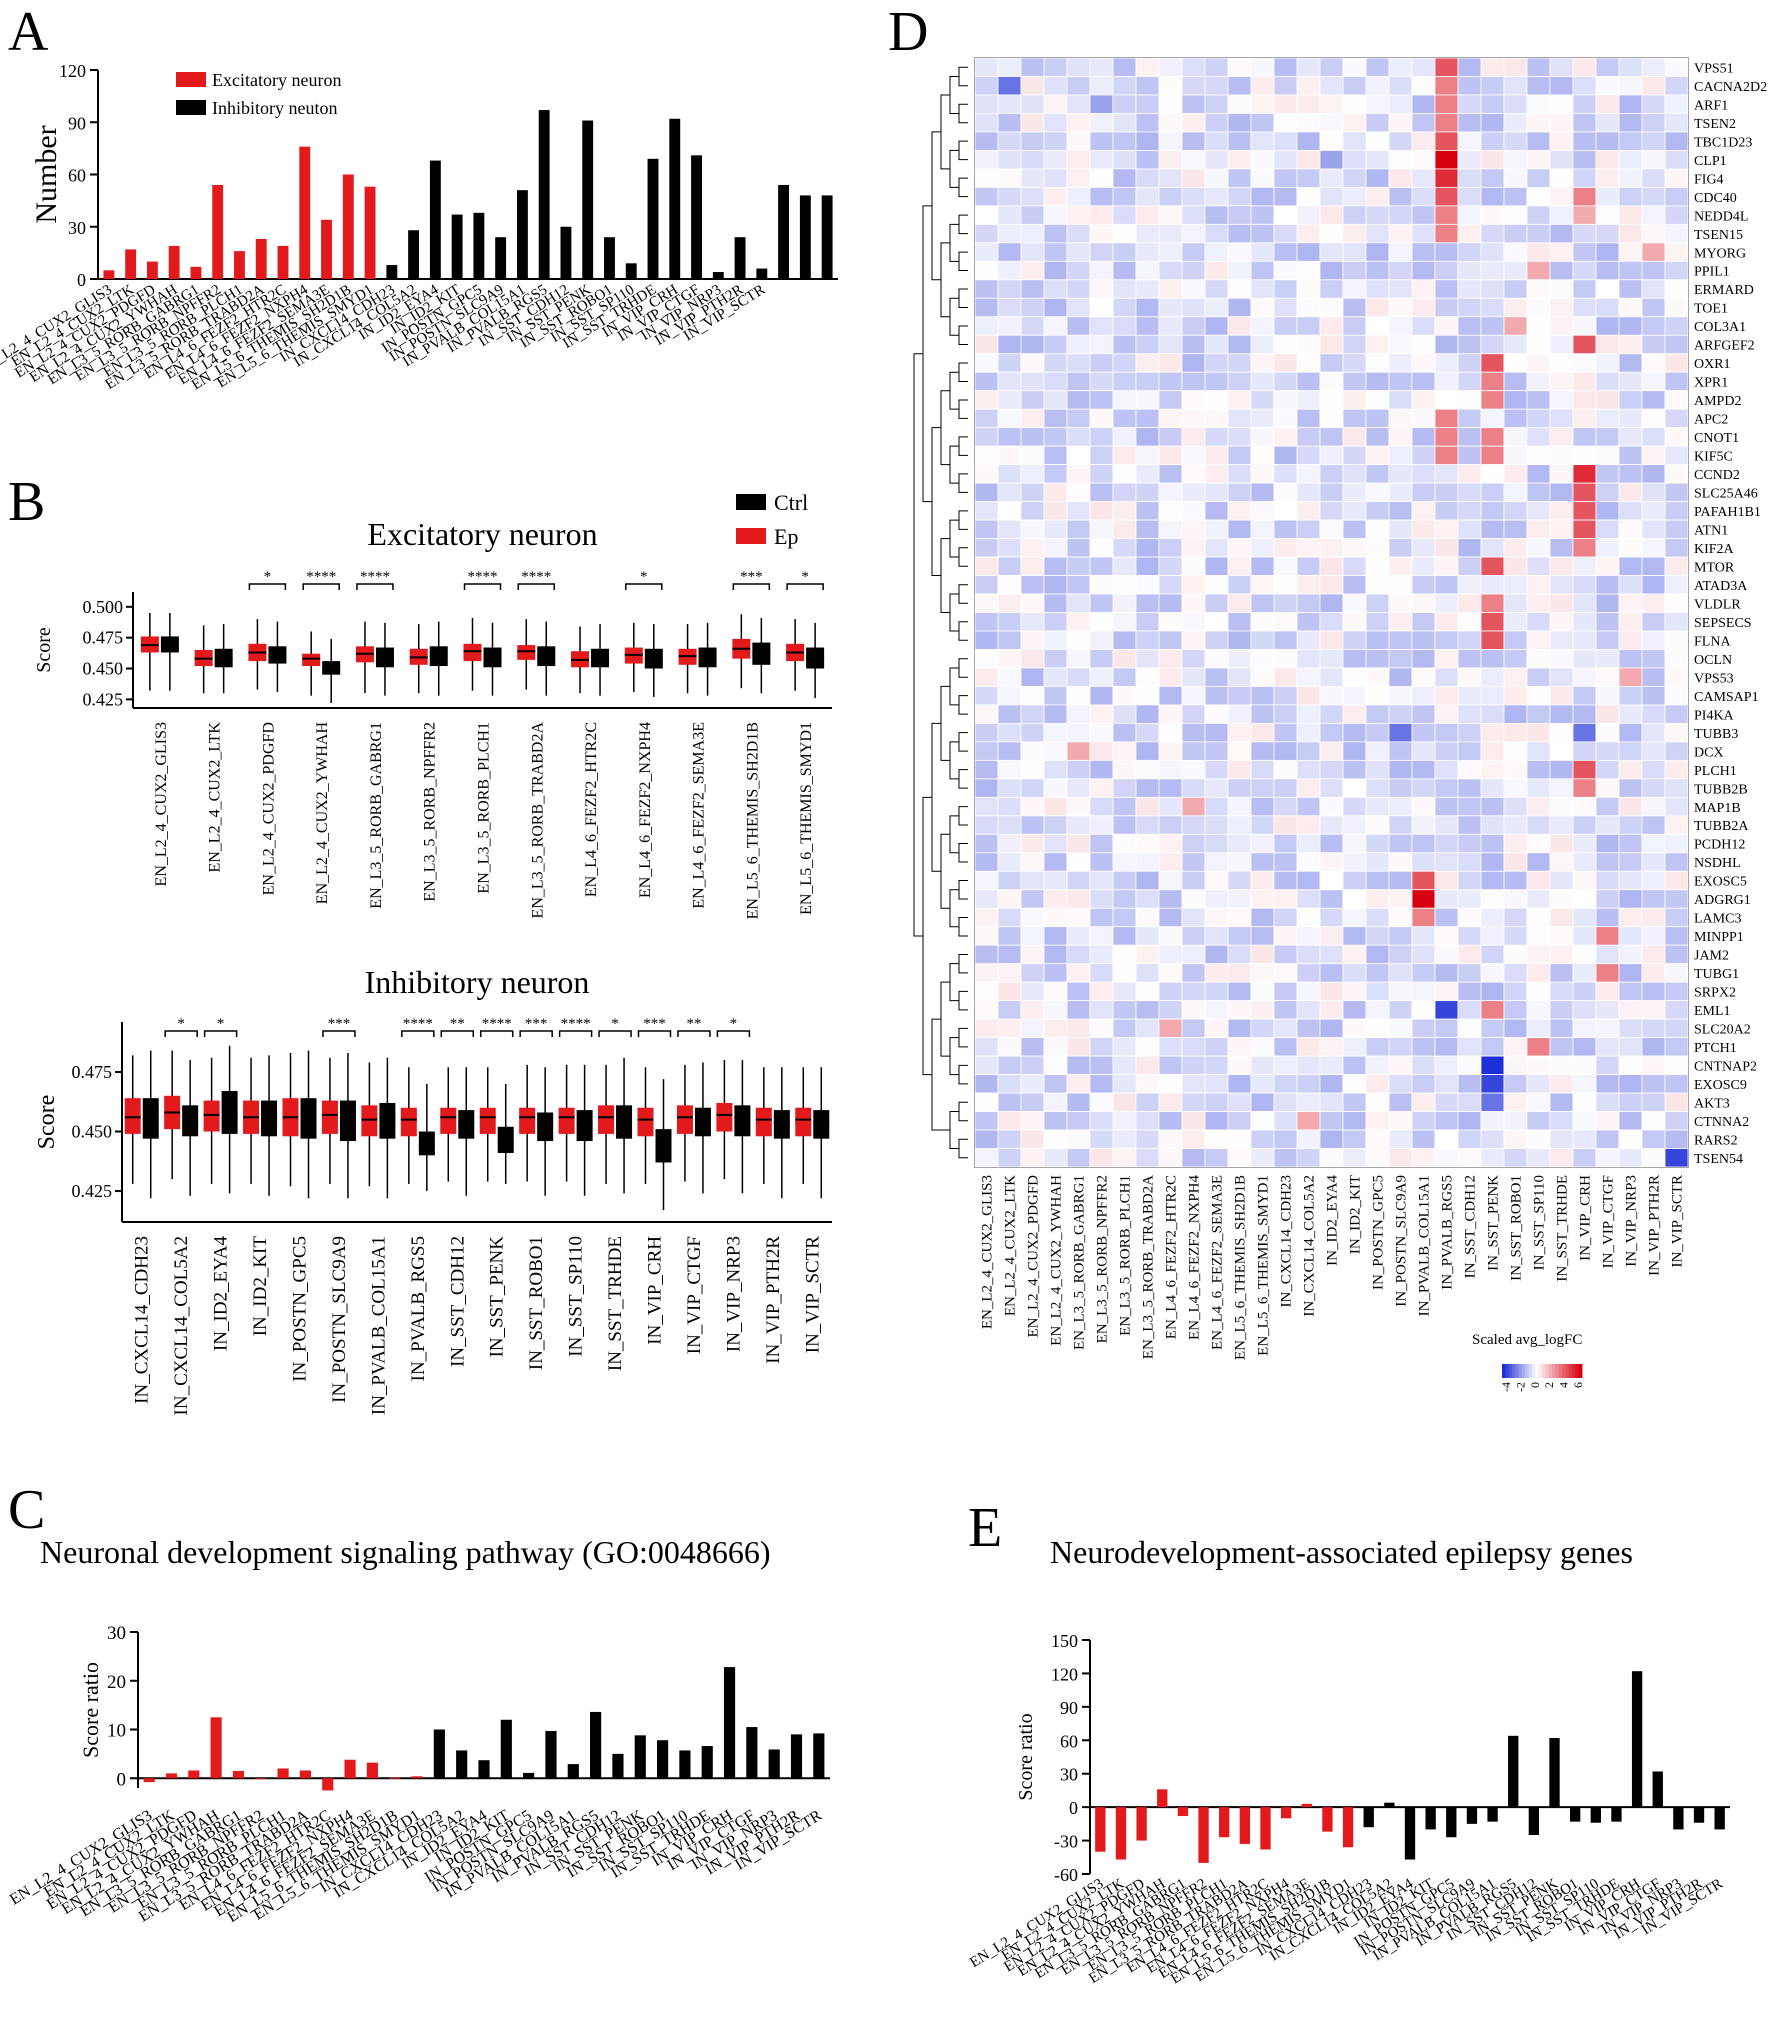 The height and width of the screenshot is (2021, 1772). What do you see at coordinates (1720, 1085) in the screenshot?
I see `heatmap-row-label: EXOSC9` at bounding box center [1720, 1085].